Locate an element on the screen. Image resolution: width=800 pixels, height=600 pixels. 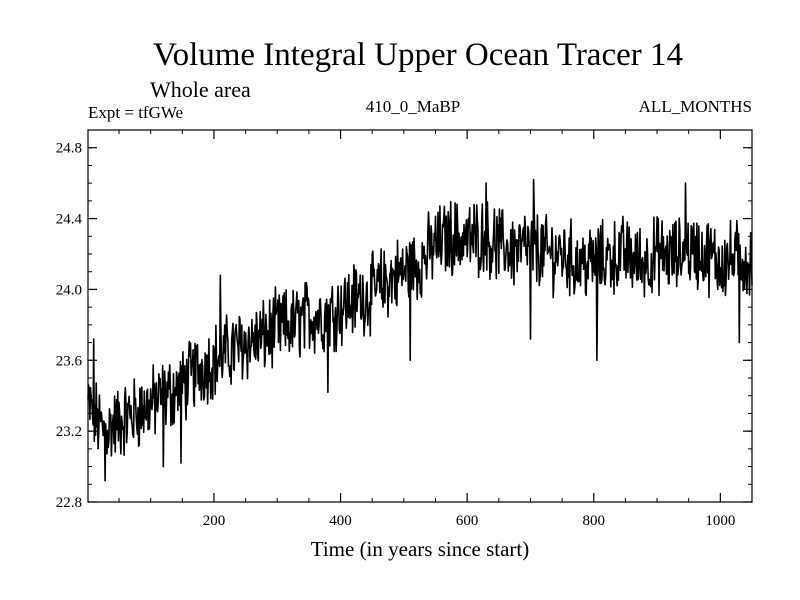
y-tick-label: 23.2 is located at coordinates (69, 432).